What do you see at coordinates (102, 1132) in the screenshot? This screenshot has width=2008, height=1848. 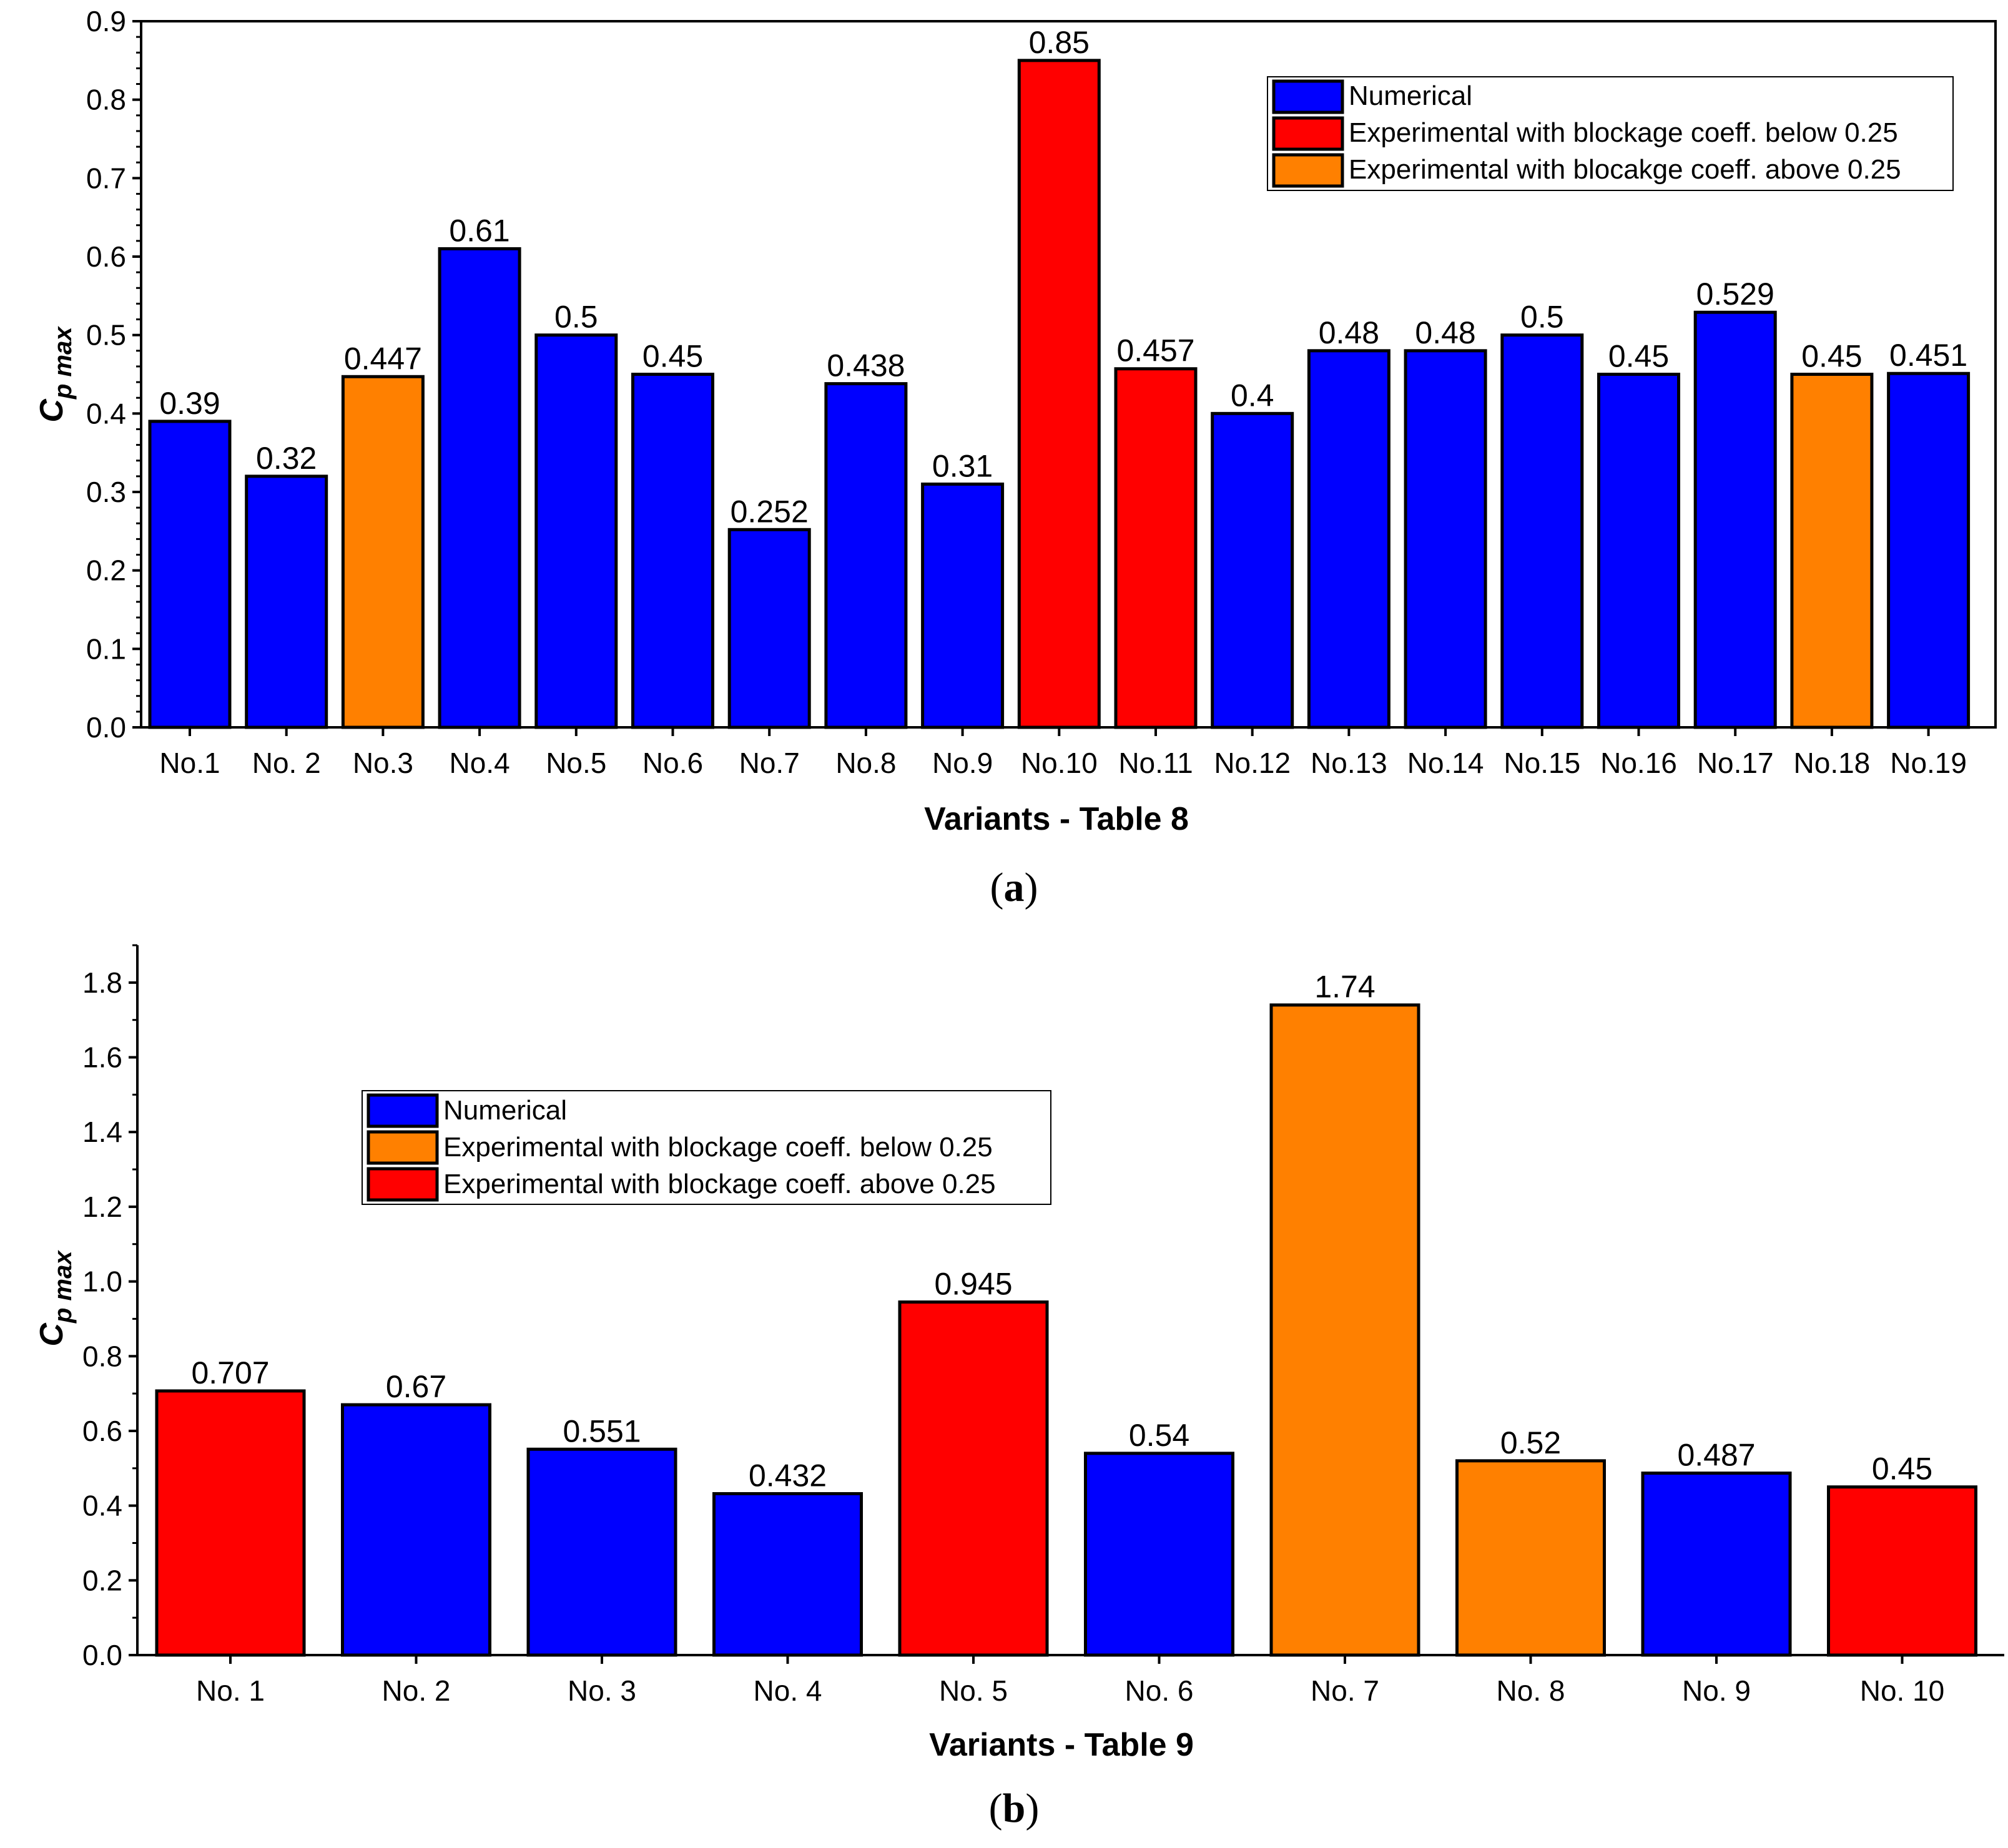 I see `y-tick-label-b-7: 1.4` at bounding box center [102, 1132].